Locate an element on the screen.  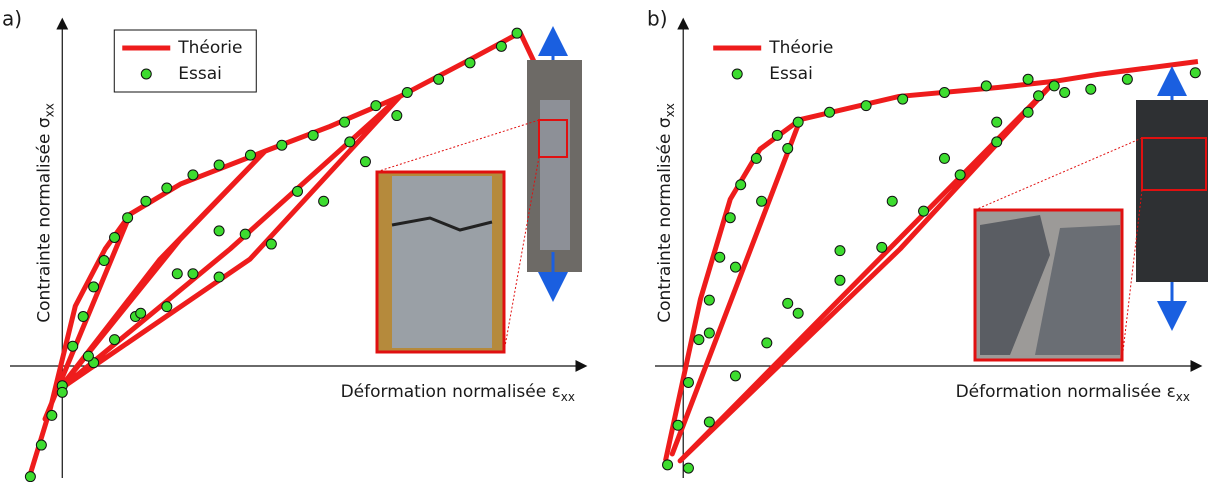
panel-label: a) is located at coordinates (12, 19).